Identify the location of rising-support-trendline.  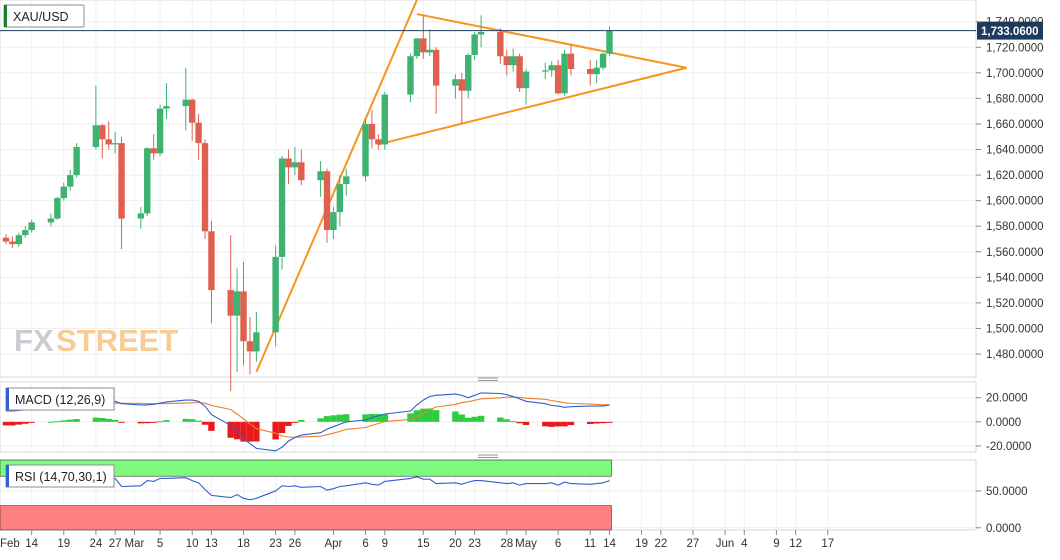
(336, 186).